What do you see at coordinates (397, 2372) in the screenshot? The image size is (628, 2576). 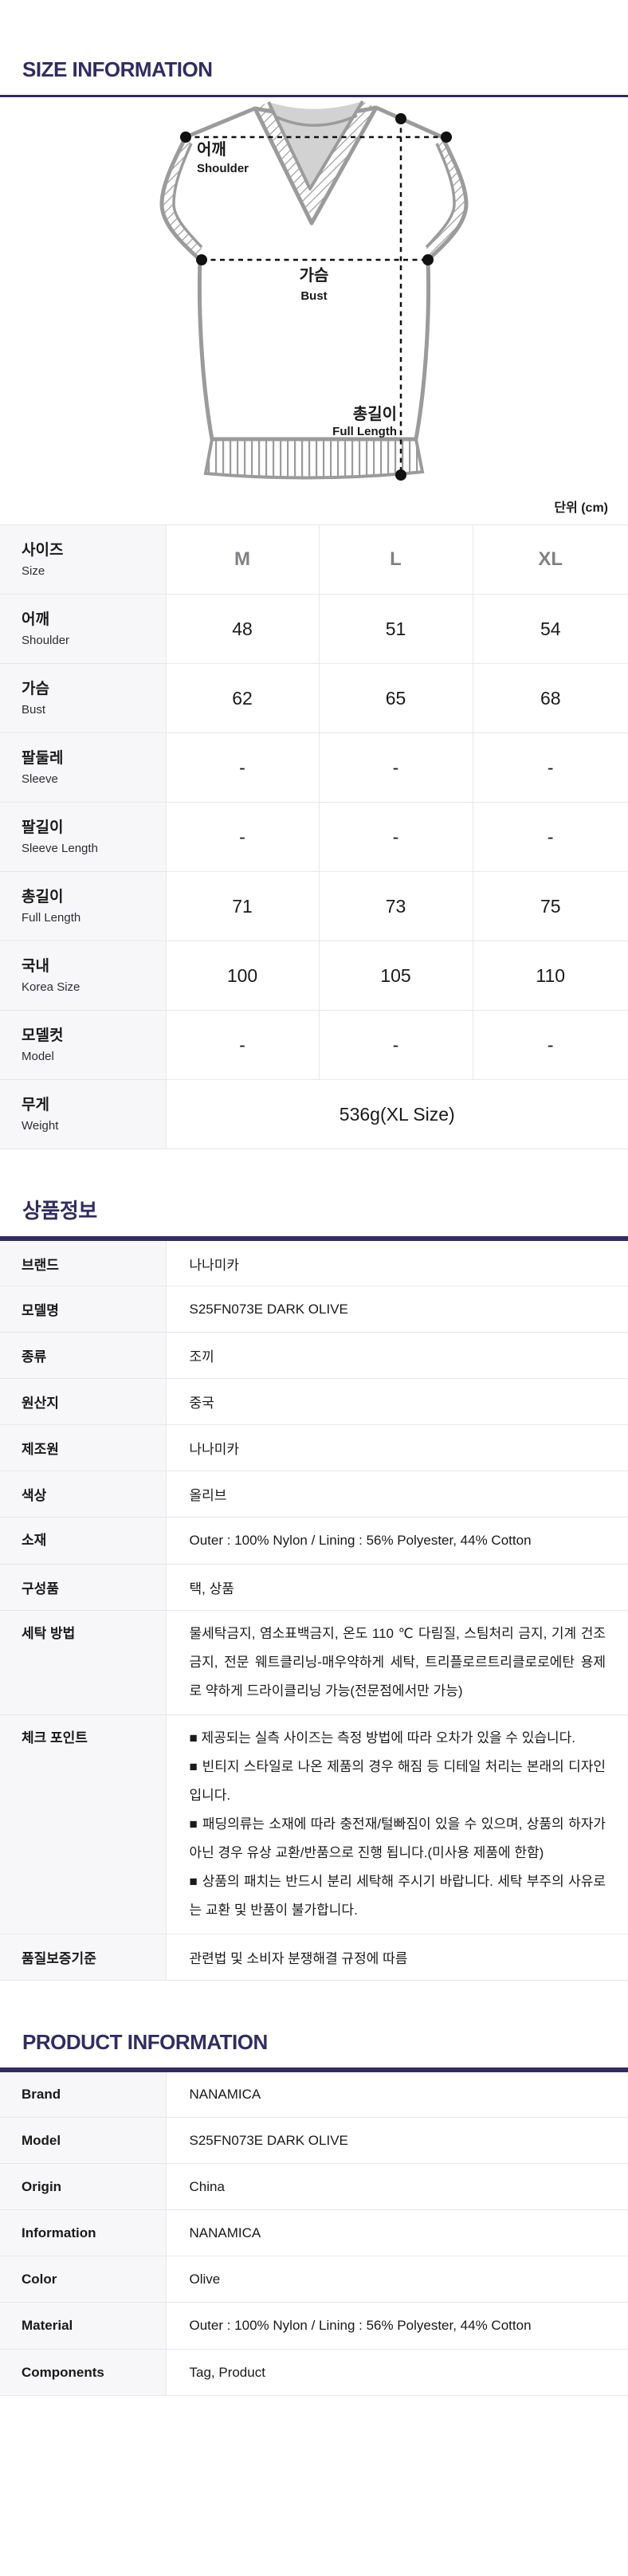 I see `info-value: Tag, Product` at bounding box center [397, 2372].